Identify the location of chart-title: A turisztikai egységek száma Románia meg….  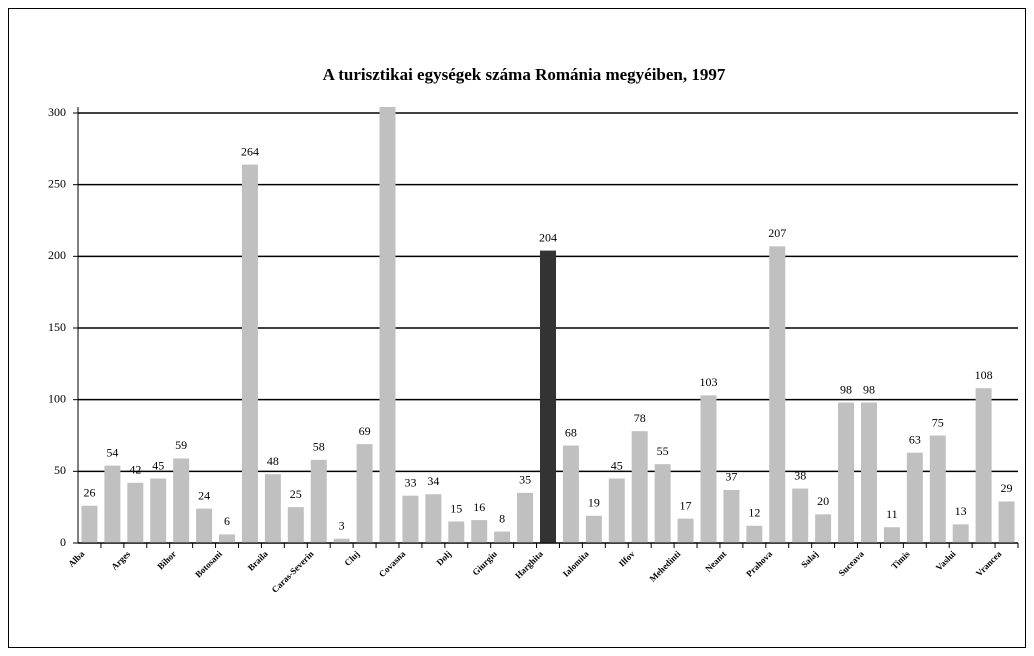
(524, 74).